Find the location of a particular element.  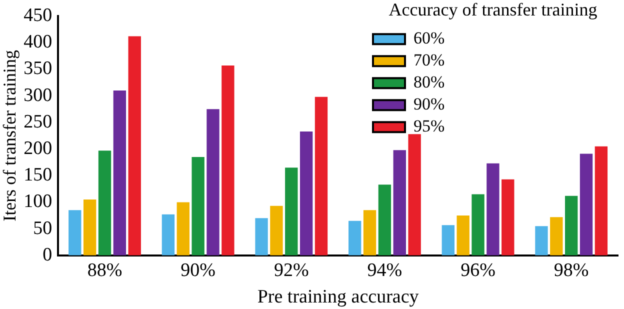

y-tick-label: 350 is located at coordinates (38, 69).